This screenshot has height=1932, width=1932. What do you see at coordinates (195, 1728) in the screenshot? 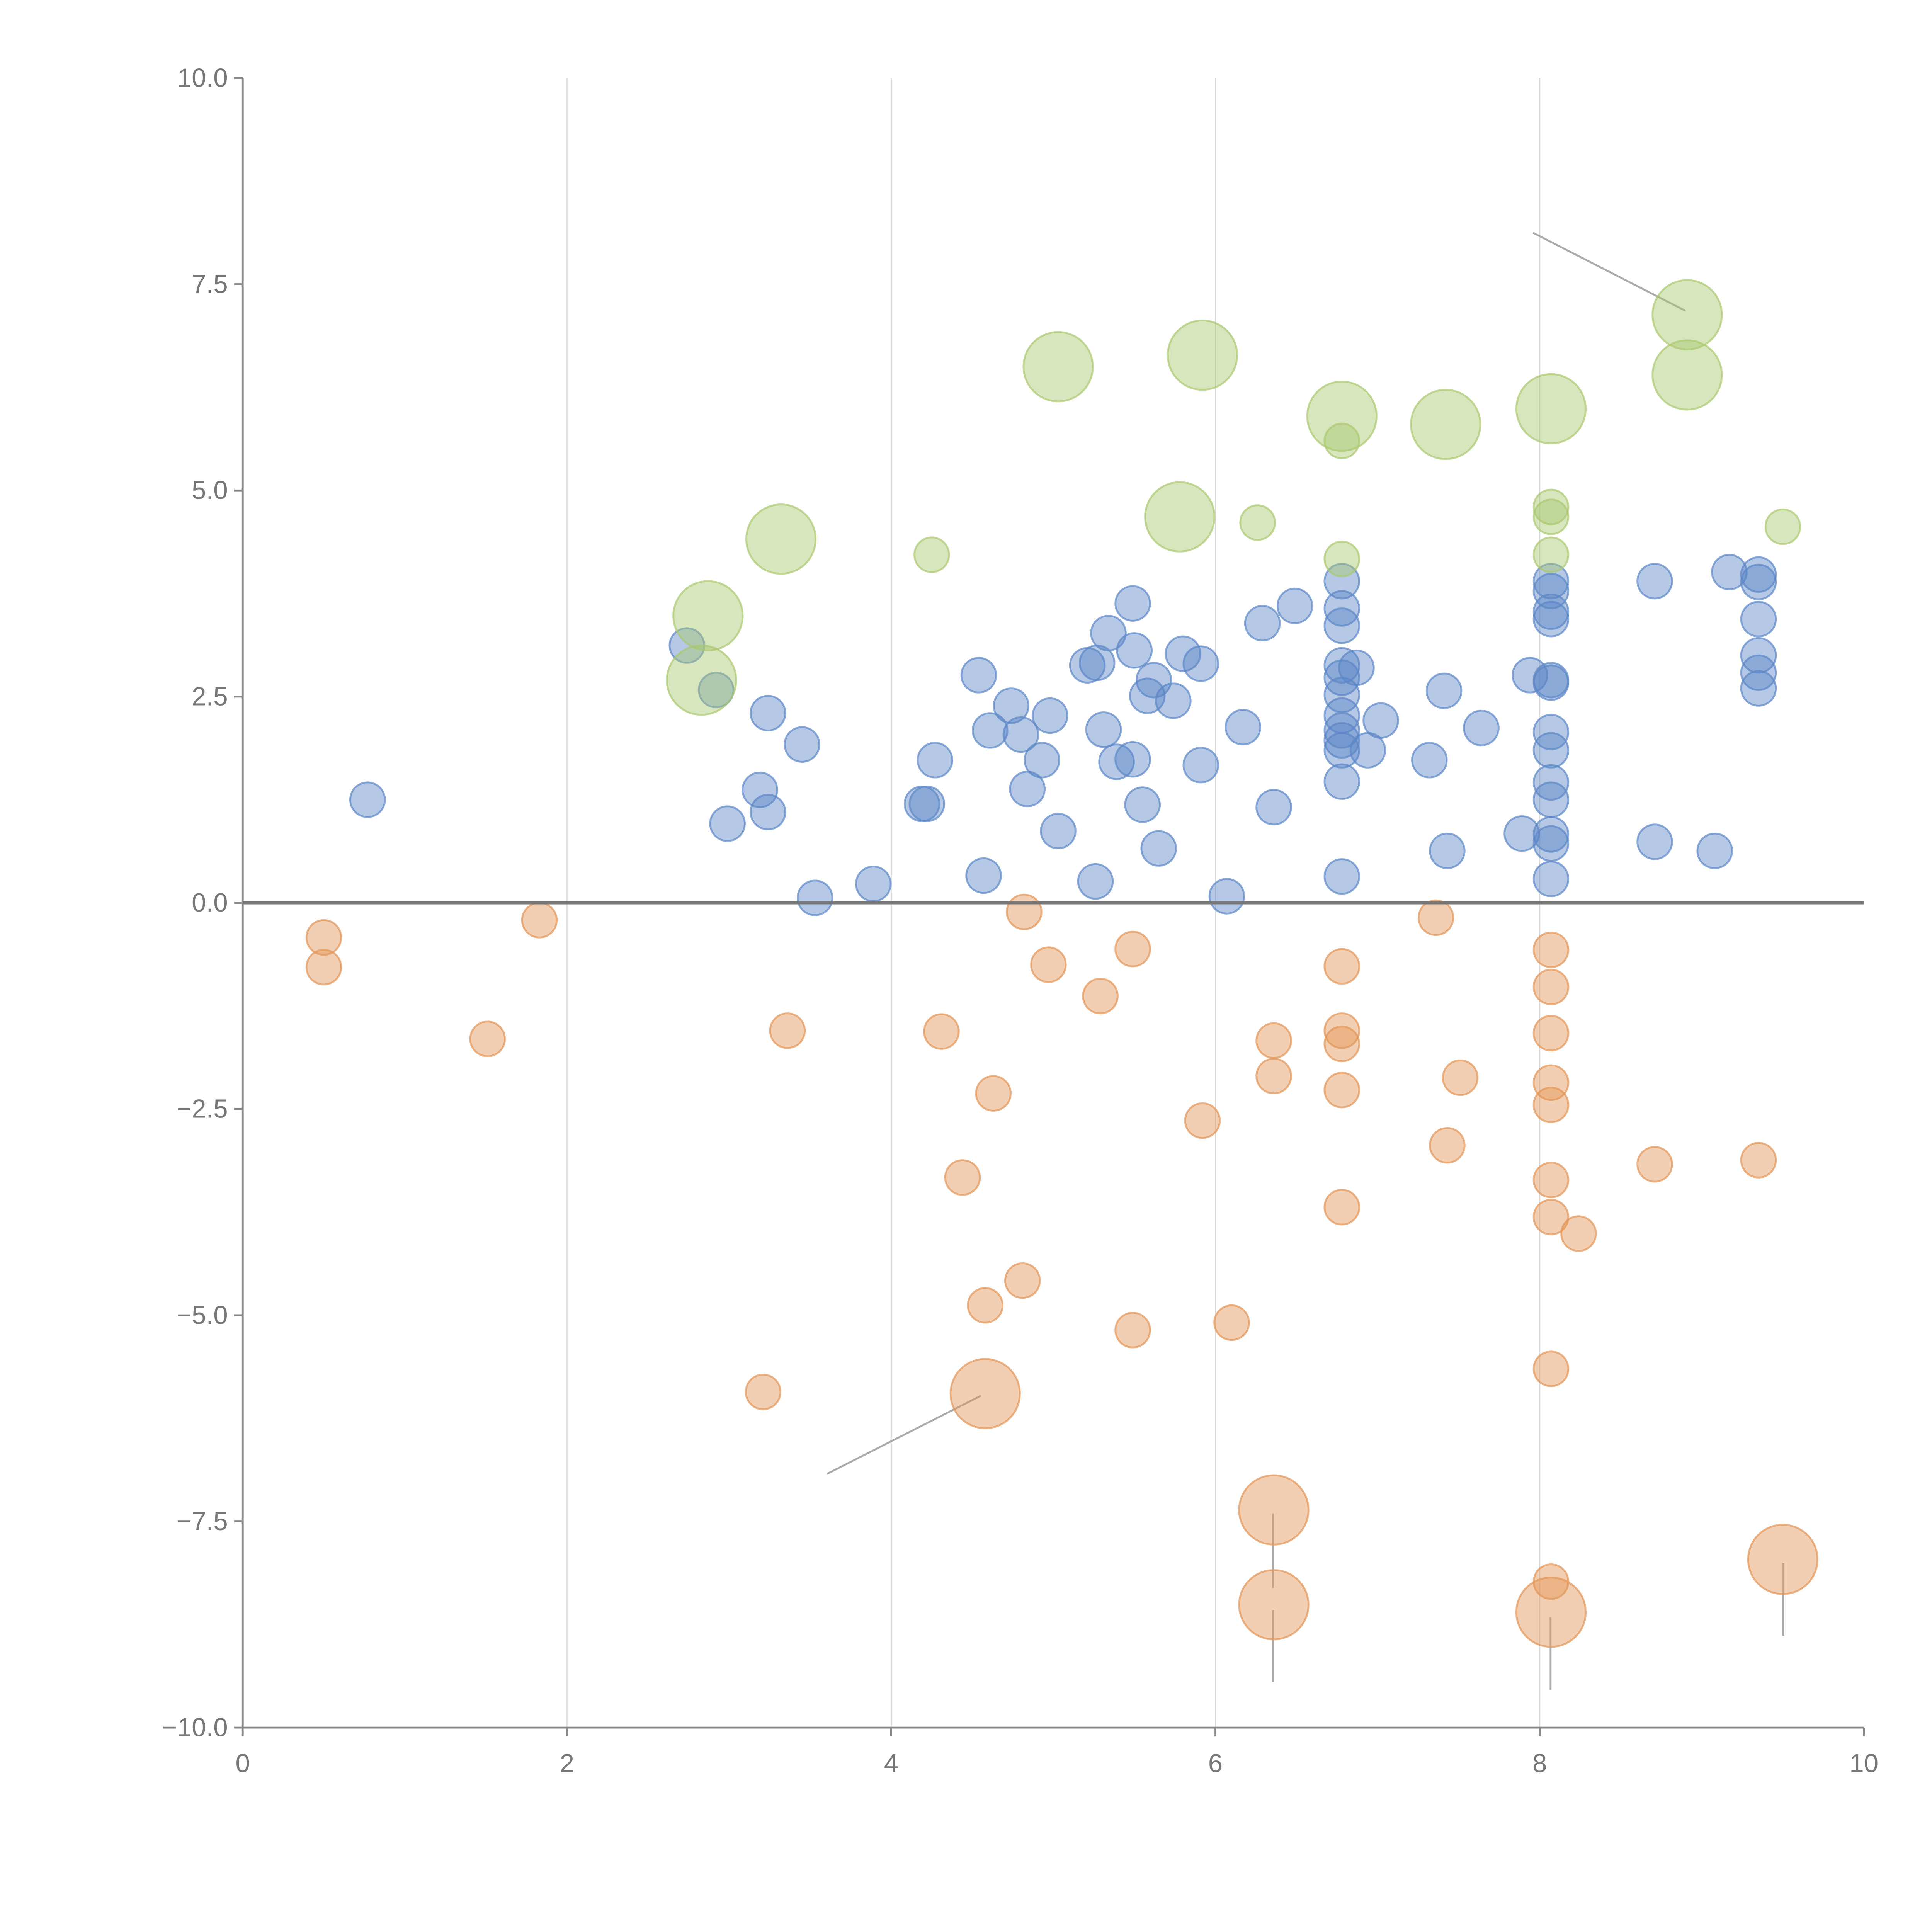
I see `y-tick-label: −10.0` at bounding box center [195, 1728].